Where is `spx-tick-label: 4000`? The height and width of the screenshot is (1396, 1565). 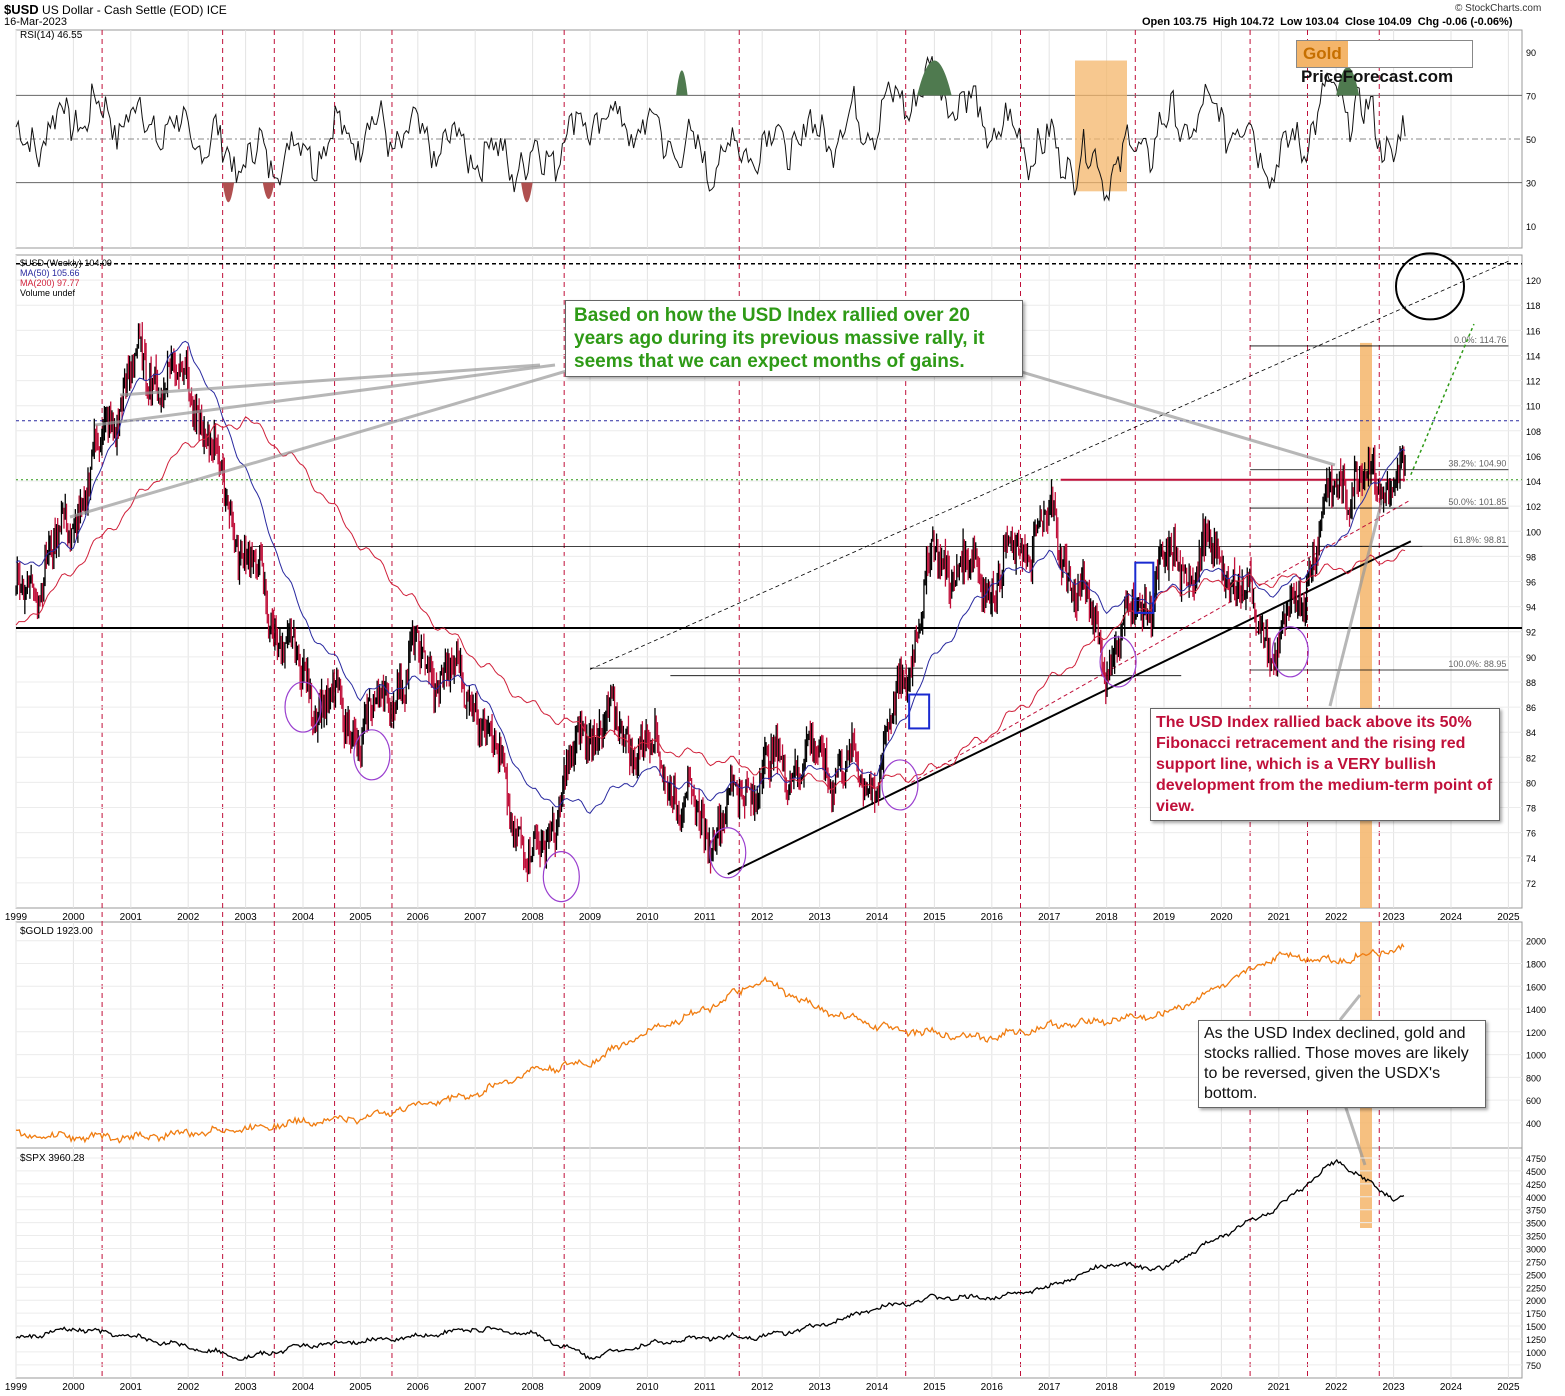 spx-tick-label: 4000 is located at coordinates (1536, 1198).